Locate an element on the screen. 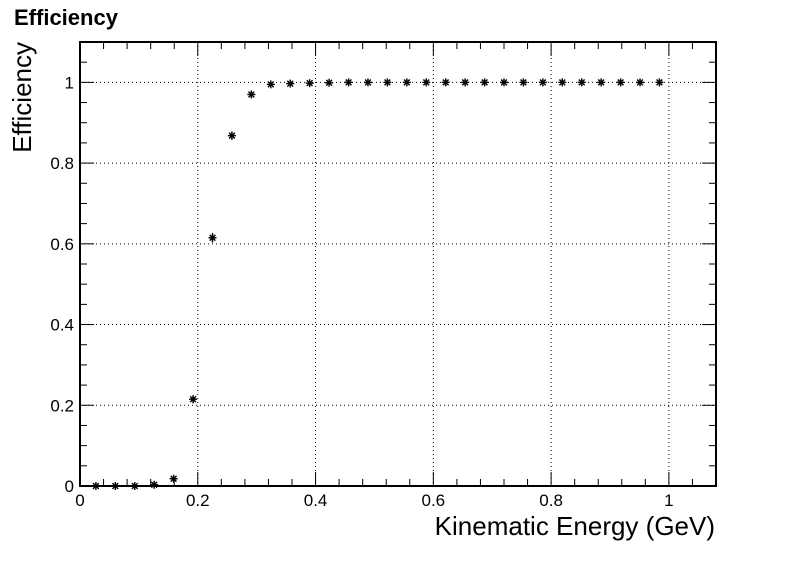  y-tick-label: 0.4 is located at coordinates (62, 325).